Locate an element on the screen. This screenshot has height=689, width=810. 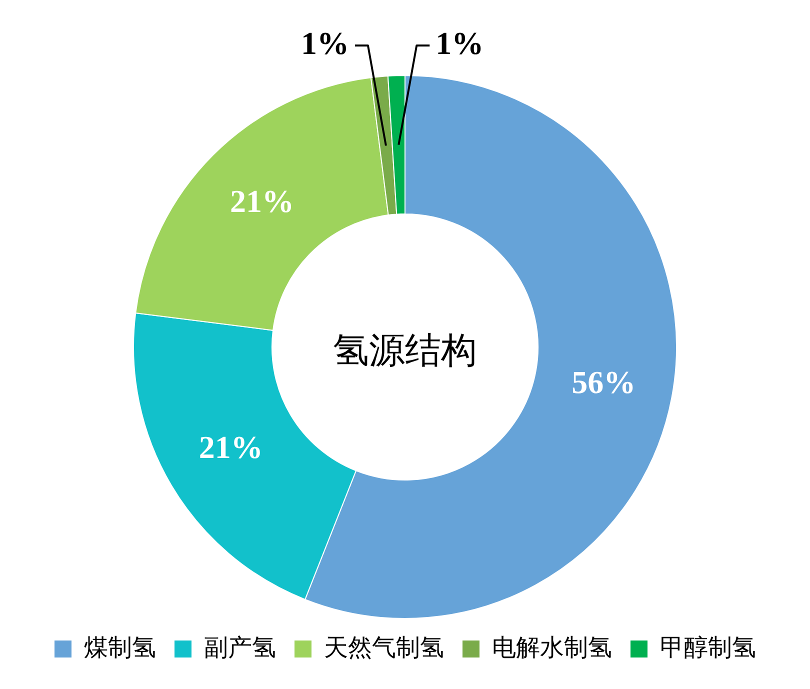
legend-label: 煤制氢 is located at coordinates (120, 648).